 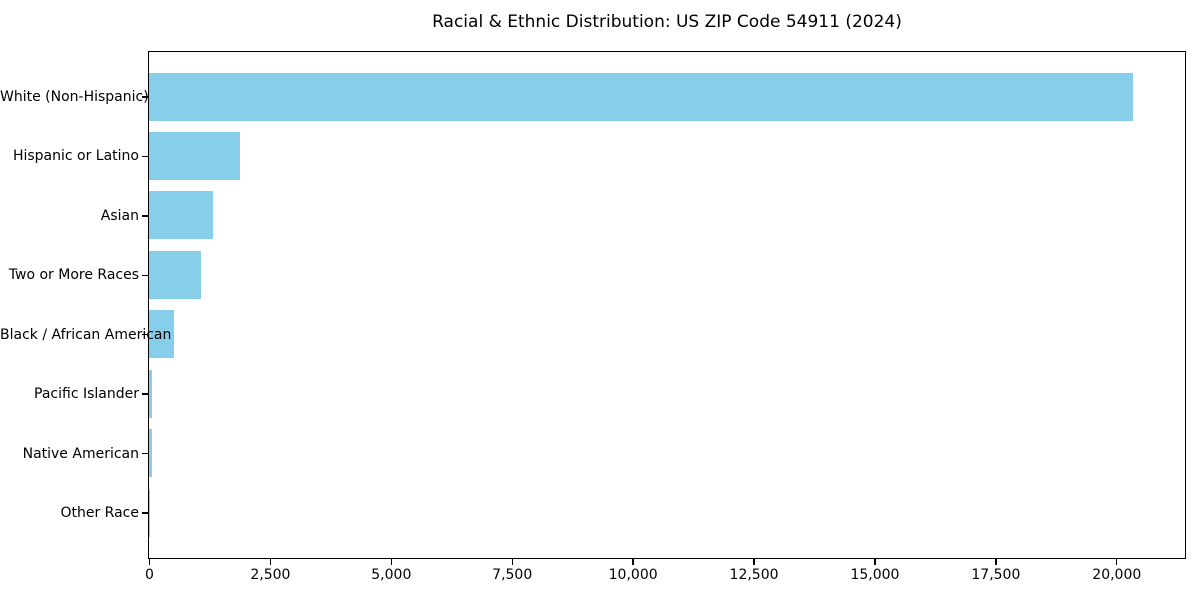 What do you see at coordinates (149, 575) in the screenshot?
I see `x-tick-label: 0` at bounding box center [149, 575].